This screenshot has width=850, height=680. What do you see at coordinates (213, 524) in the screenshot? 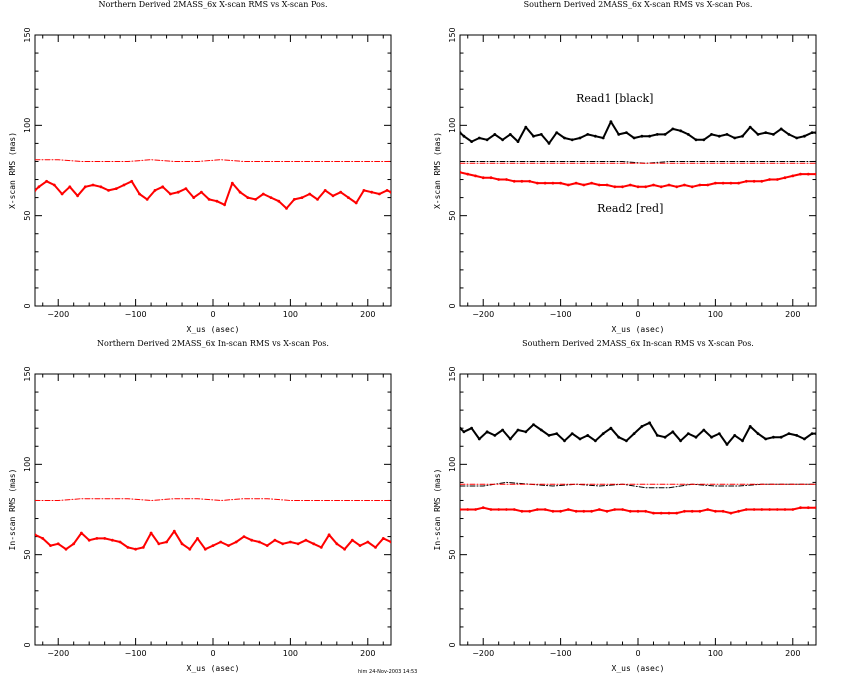
I see `north-inscan-plot-area` at bounding box center [213, 524].